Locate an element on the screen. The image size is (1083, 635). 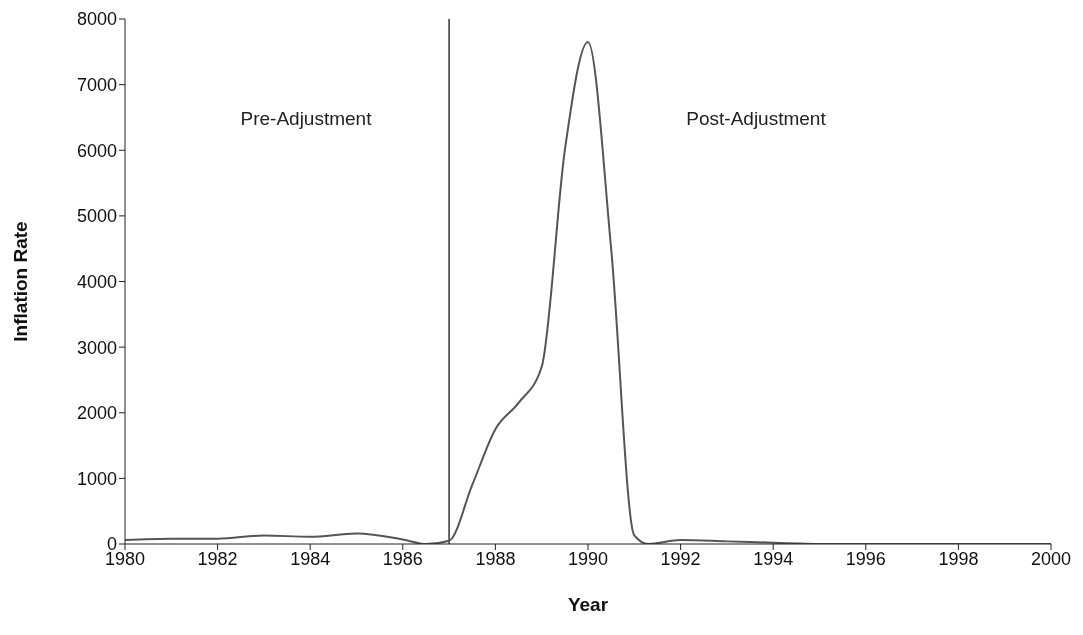
y-tick-label: 1000 is located at coordinates (96, 478).